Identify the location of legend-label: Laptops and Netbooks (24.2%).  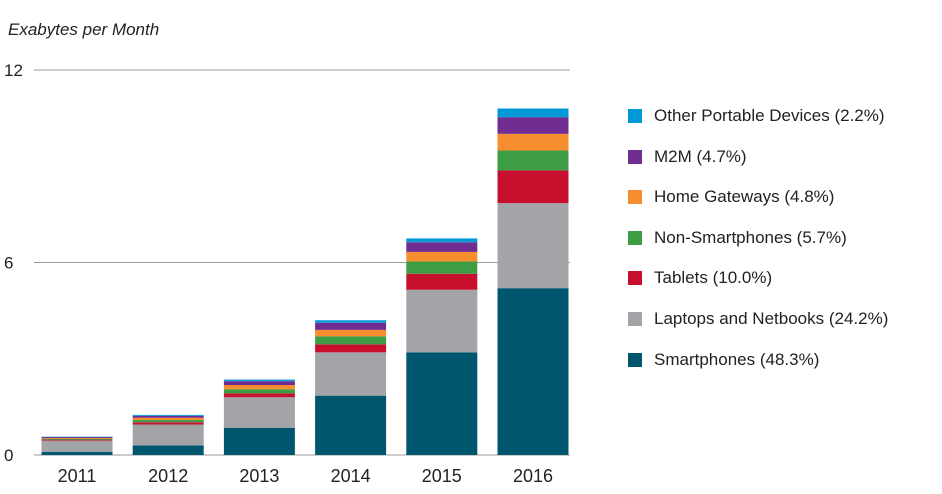
(771, 318).